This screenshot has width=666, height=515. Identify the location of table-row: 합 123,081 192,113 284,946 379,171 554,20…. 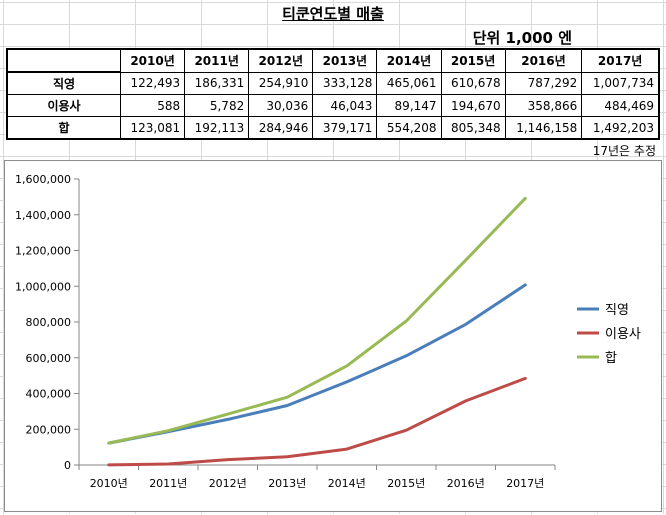
(333, 128).